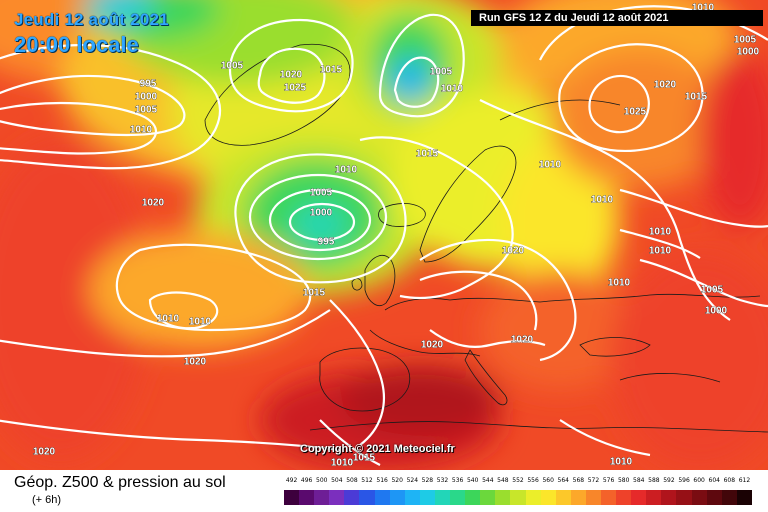  I want to click on scale-label: 492, so click(291, 480).